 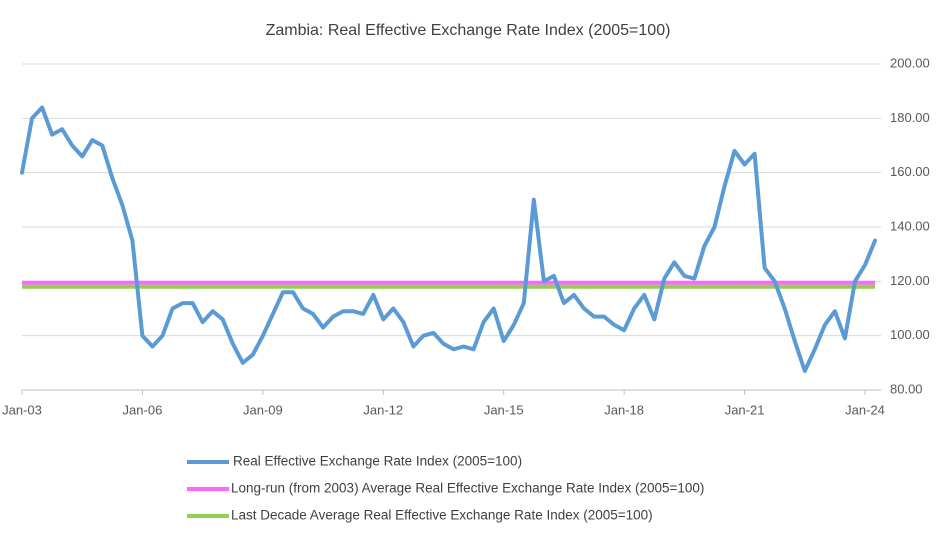 What do you see at coordinates (504, 409) in the screenshot?
I see `x-tick-label: Jan-15` at bounding box center [504, 409].